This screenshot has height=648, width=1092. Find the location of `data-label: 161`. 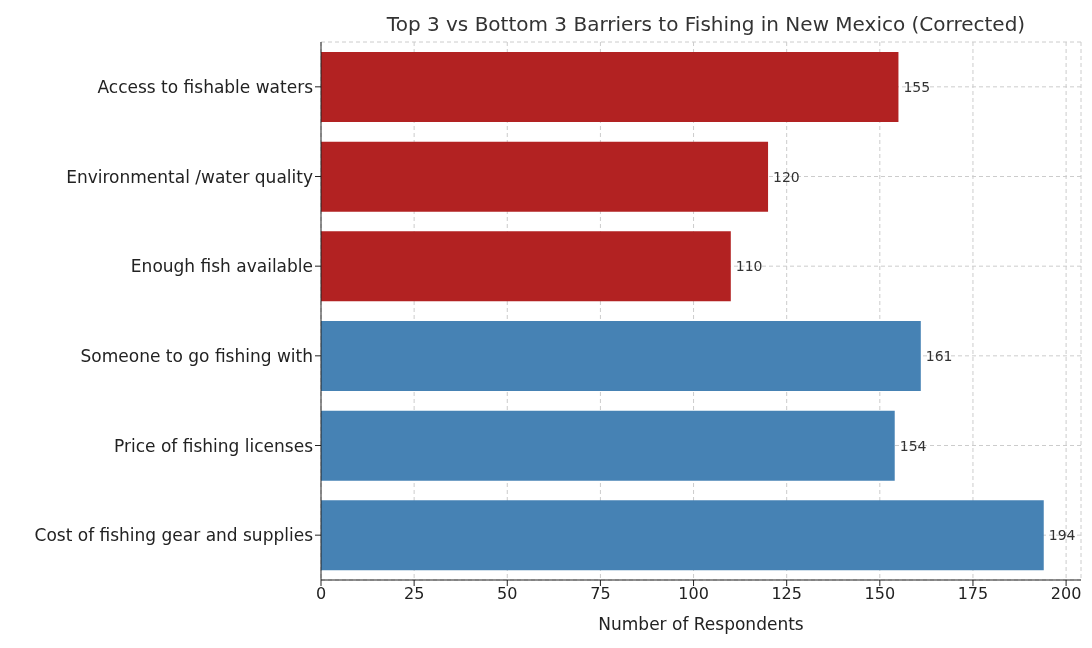

data-label: 161 is located at coordinates (939, 355).